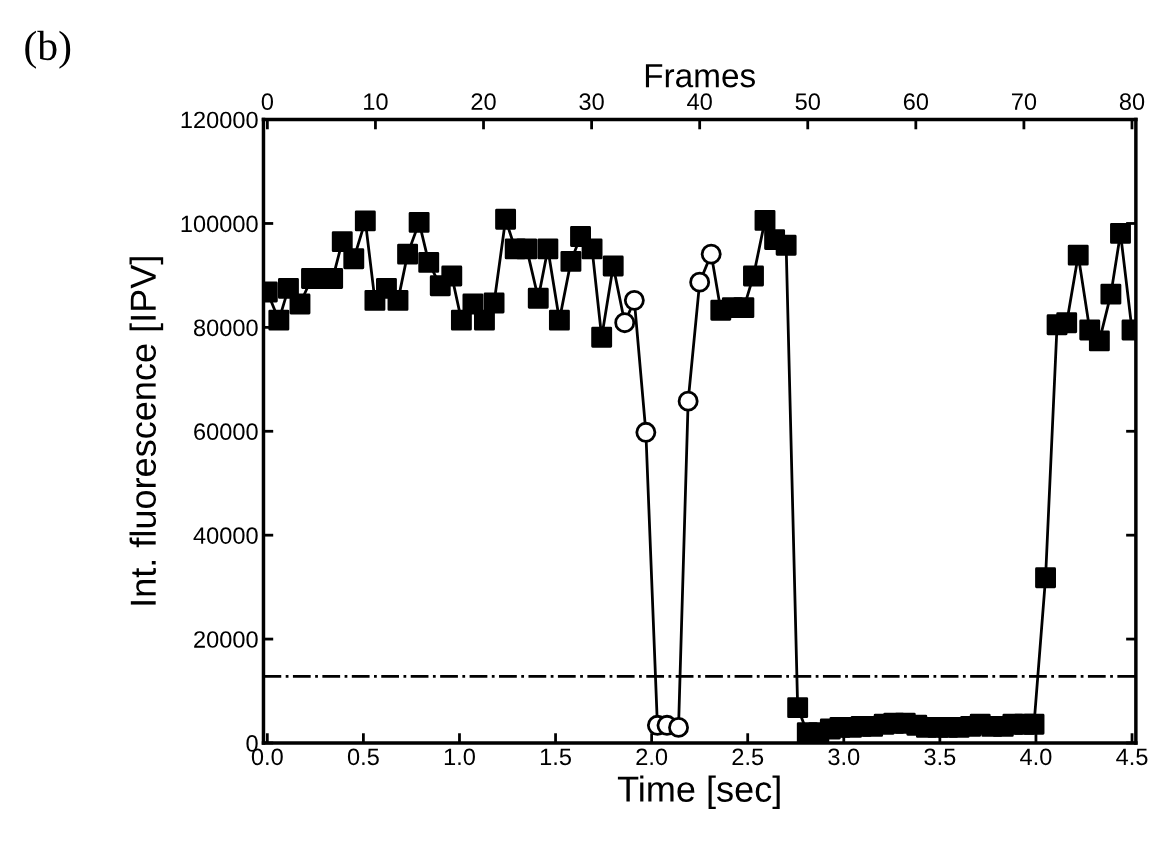 This screenshot has height=854, width=1171. What do you see at coordinates (483, 102) in the screenshot?
I see `x2-tick-label: 20` at bounding box center [483, 102].